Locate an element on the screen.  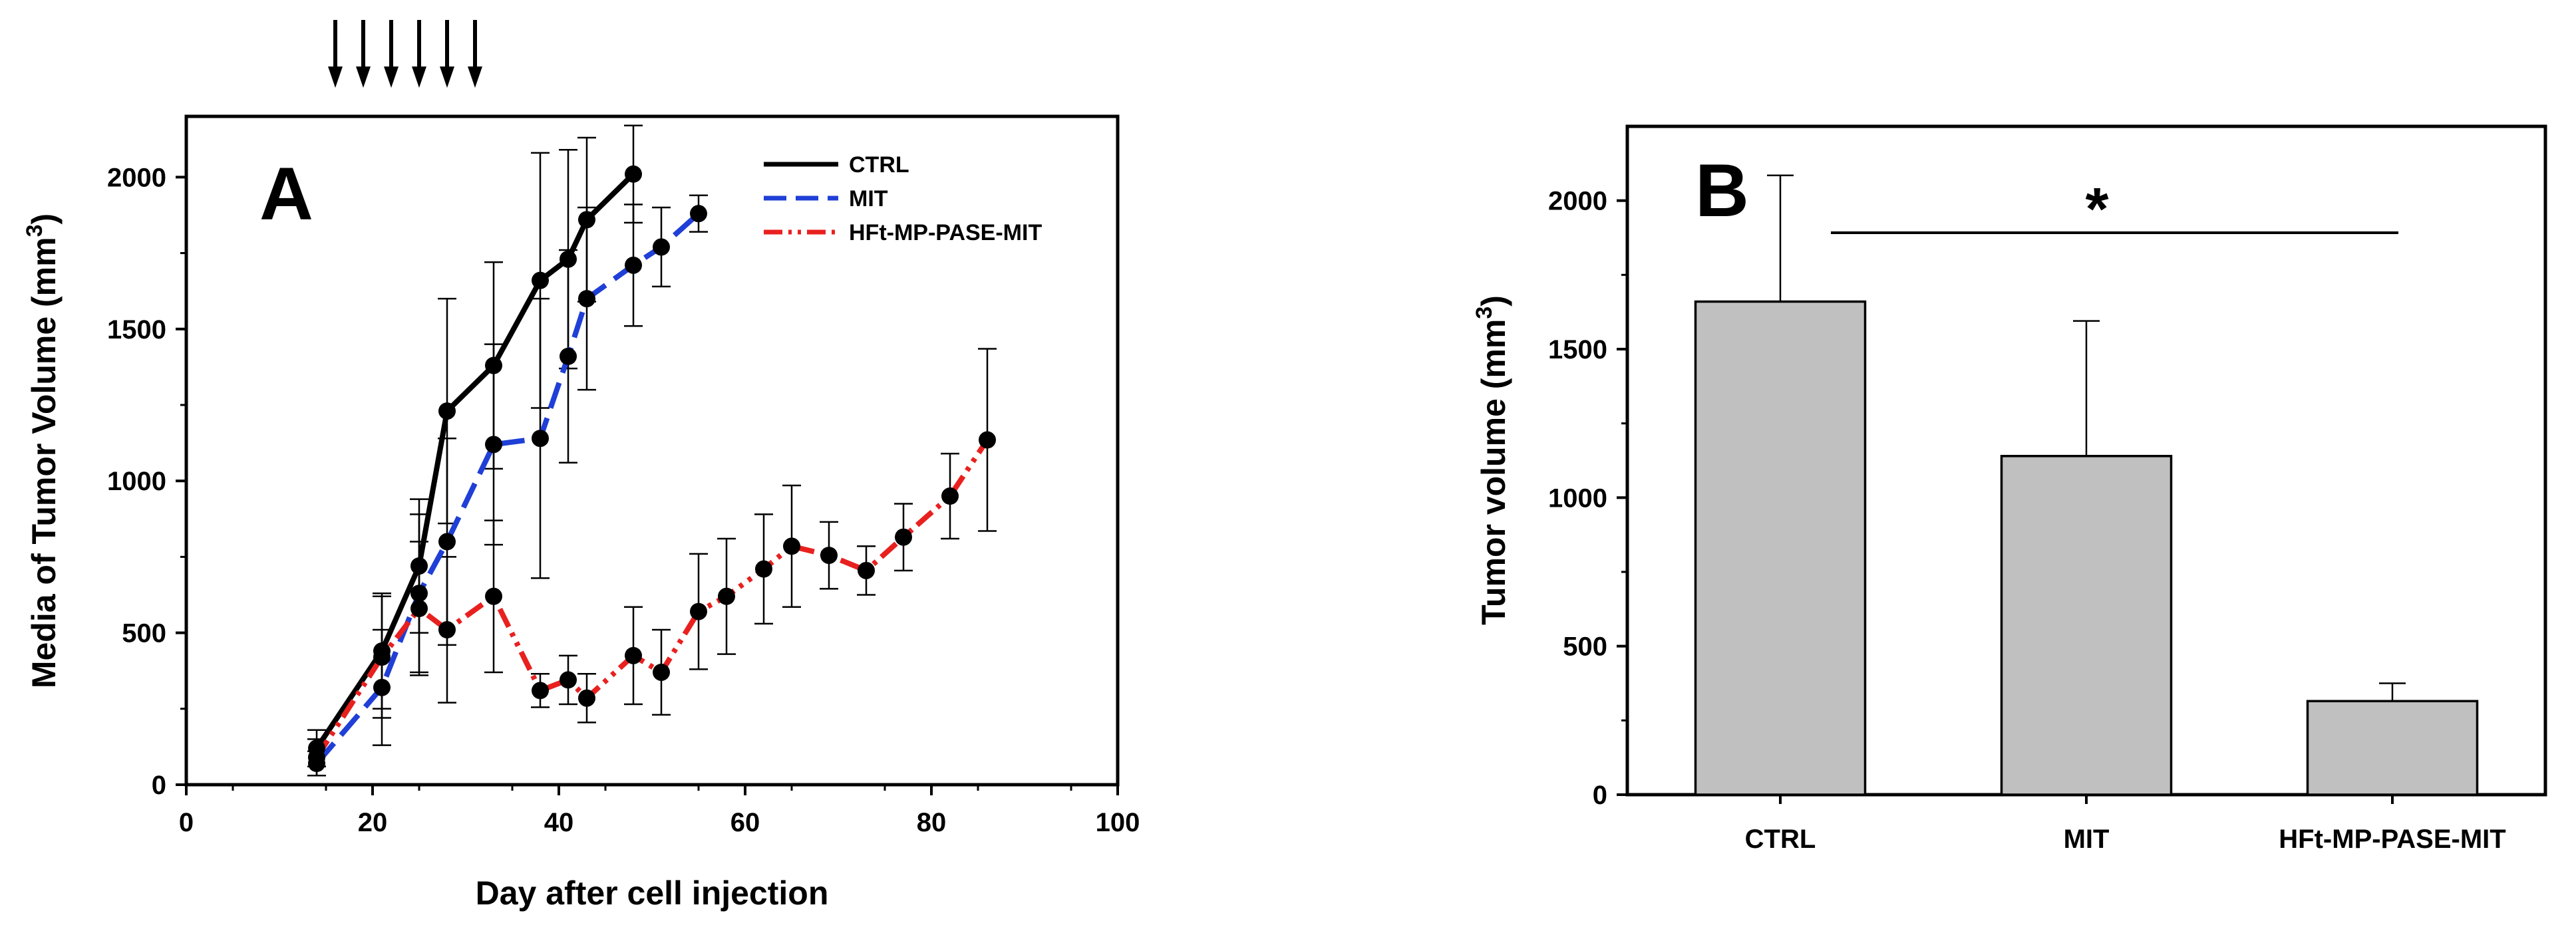
panel-a-x-axis-label: Day after cell injection is located at coordinates (652, 893).